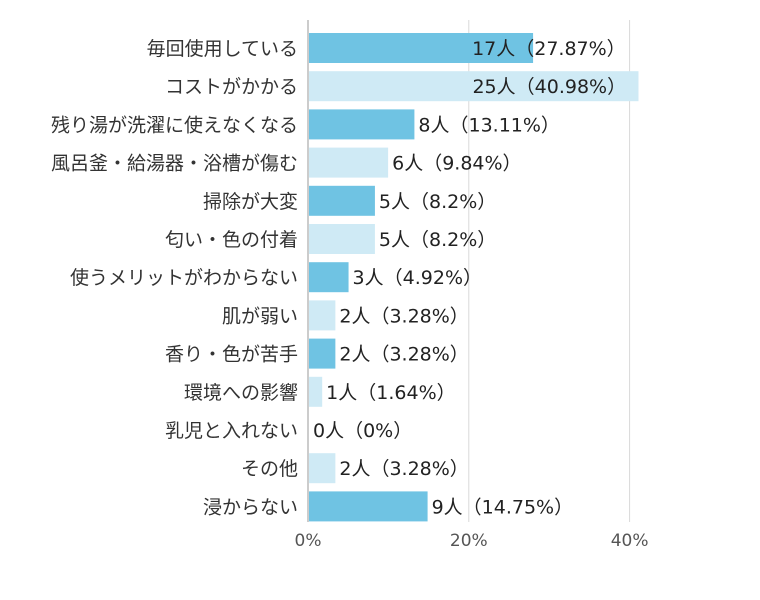 The image size is (760, 600). I want to click on data-label: 8人（13.11%）, so click(489, 125).